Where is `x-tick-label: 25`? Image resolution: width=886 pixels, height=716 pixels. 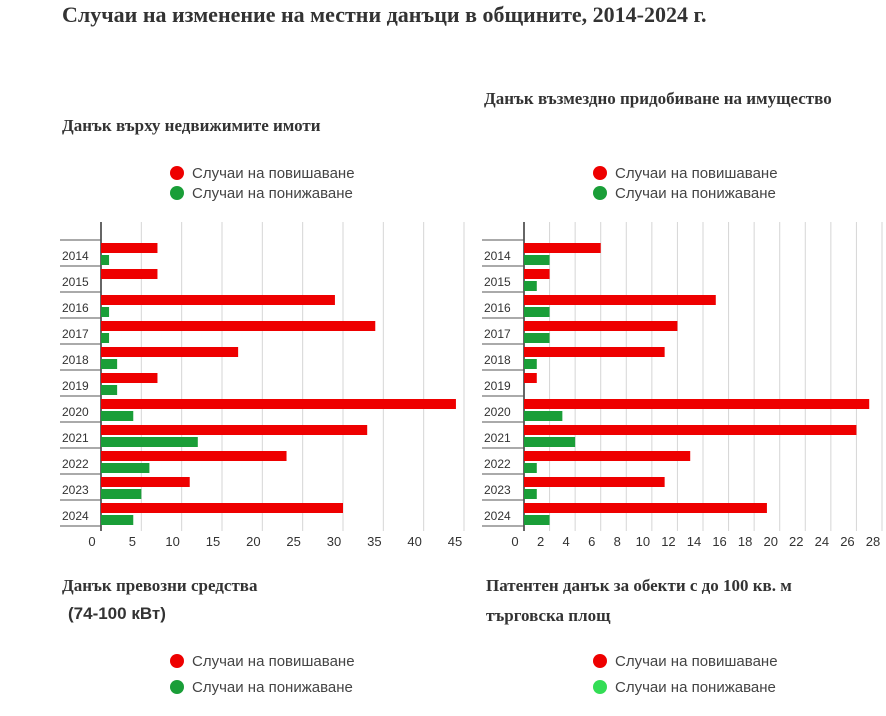 x-tick-label: 25 is located at coordinates (293, 541).